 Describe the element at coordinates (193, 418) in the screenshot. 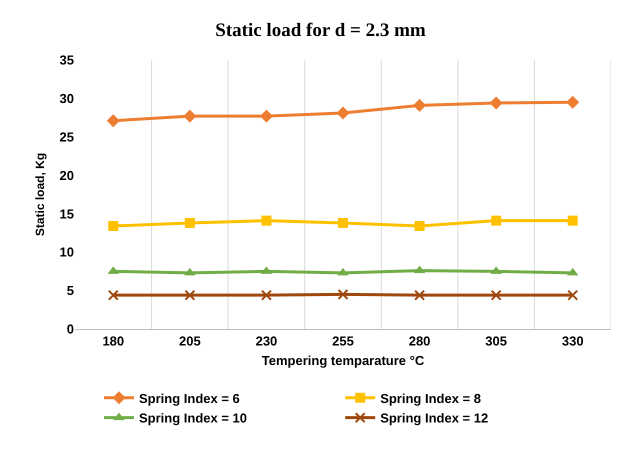

I see `legend-label: Spring Index = 10` at that location.